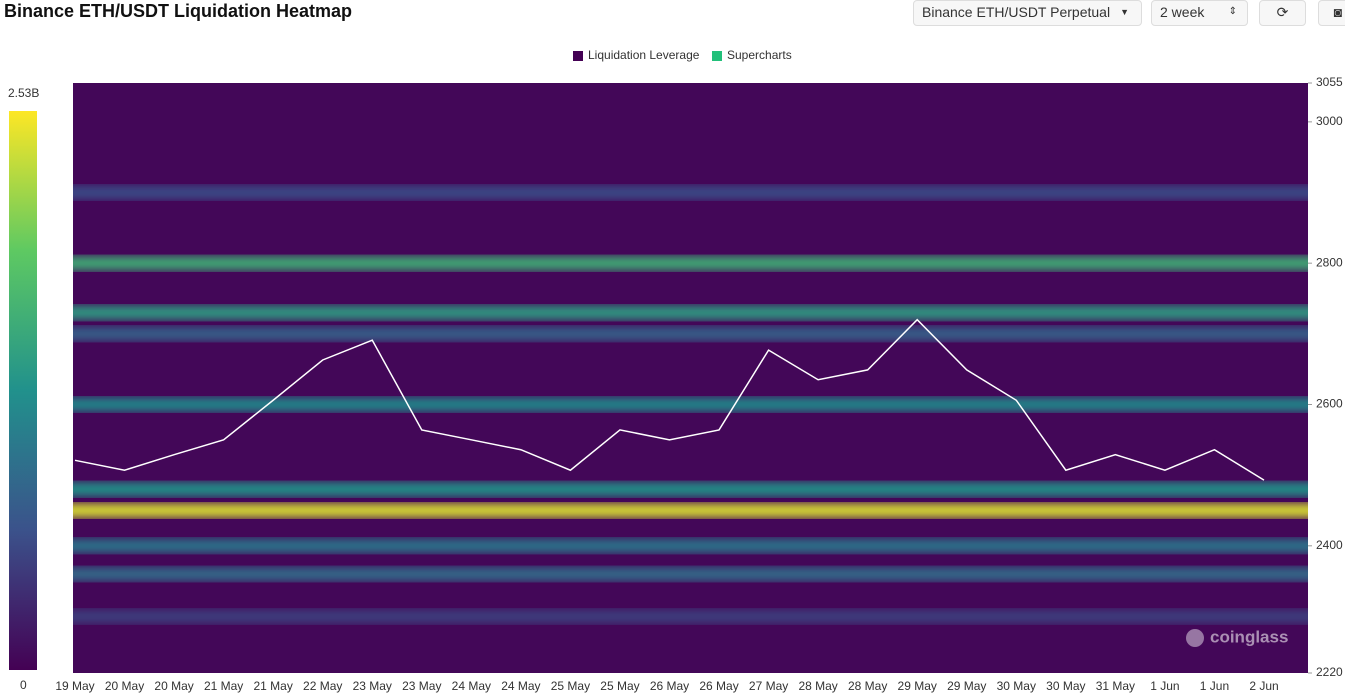 The width and height of the screenshot is (1345, 696). Describe the element at coordinates (1329, 545) in the screenshot. I see `y-tick-label: 2400` at that location.